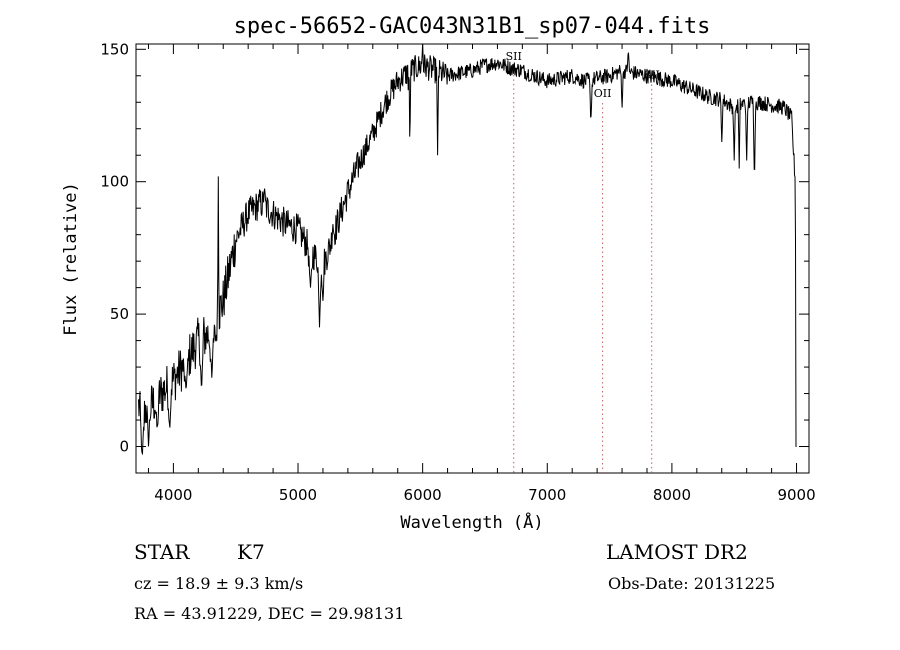 This screenshot has width=900, height=650. Describe the element at coordinates (672, 495) in the screenshot. I see `x-tick-label: 8000` at that location.